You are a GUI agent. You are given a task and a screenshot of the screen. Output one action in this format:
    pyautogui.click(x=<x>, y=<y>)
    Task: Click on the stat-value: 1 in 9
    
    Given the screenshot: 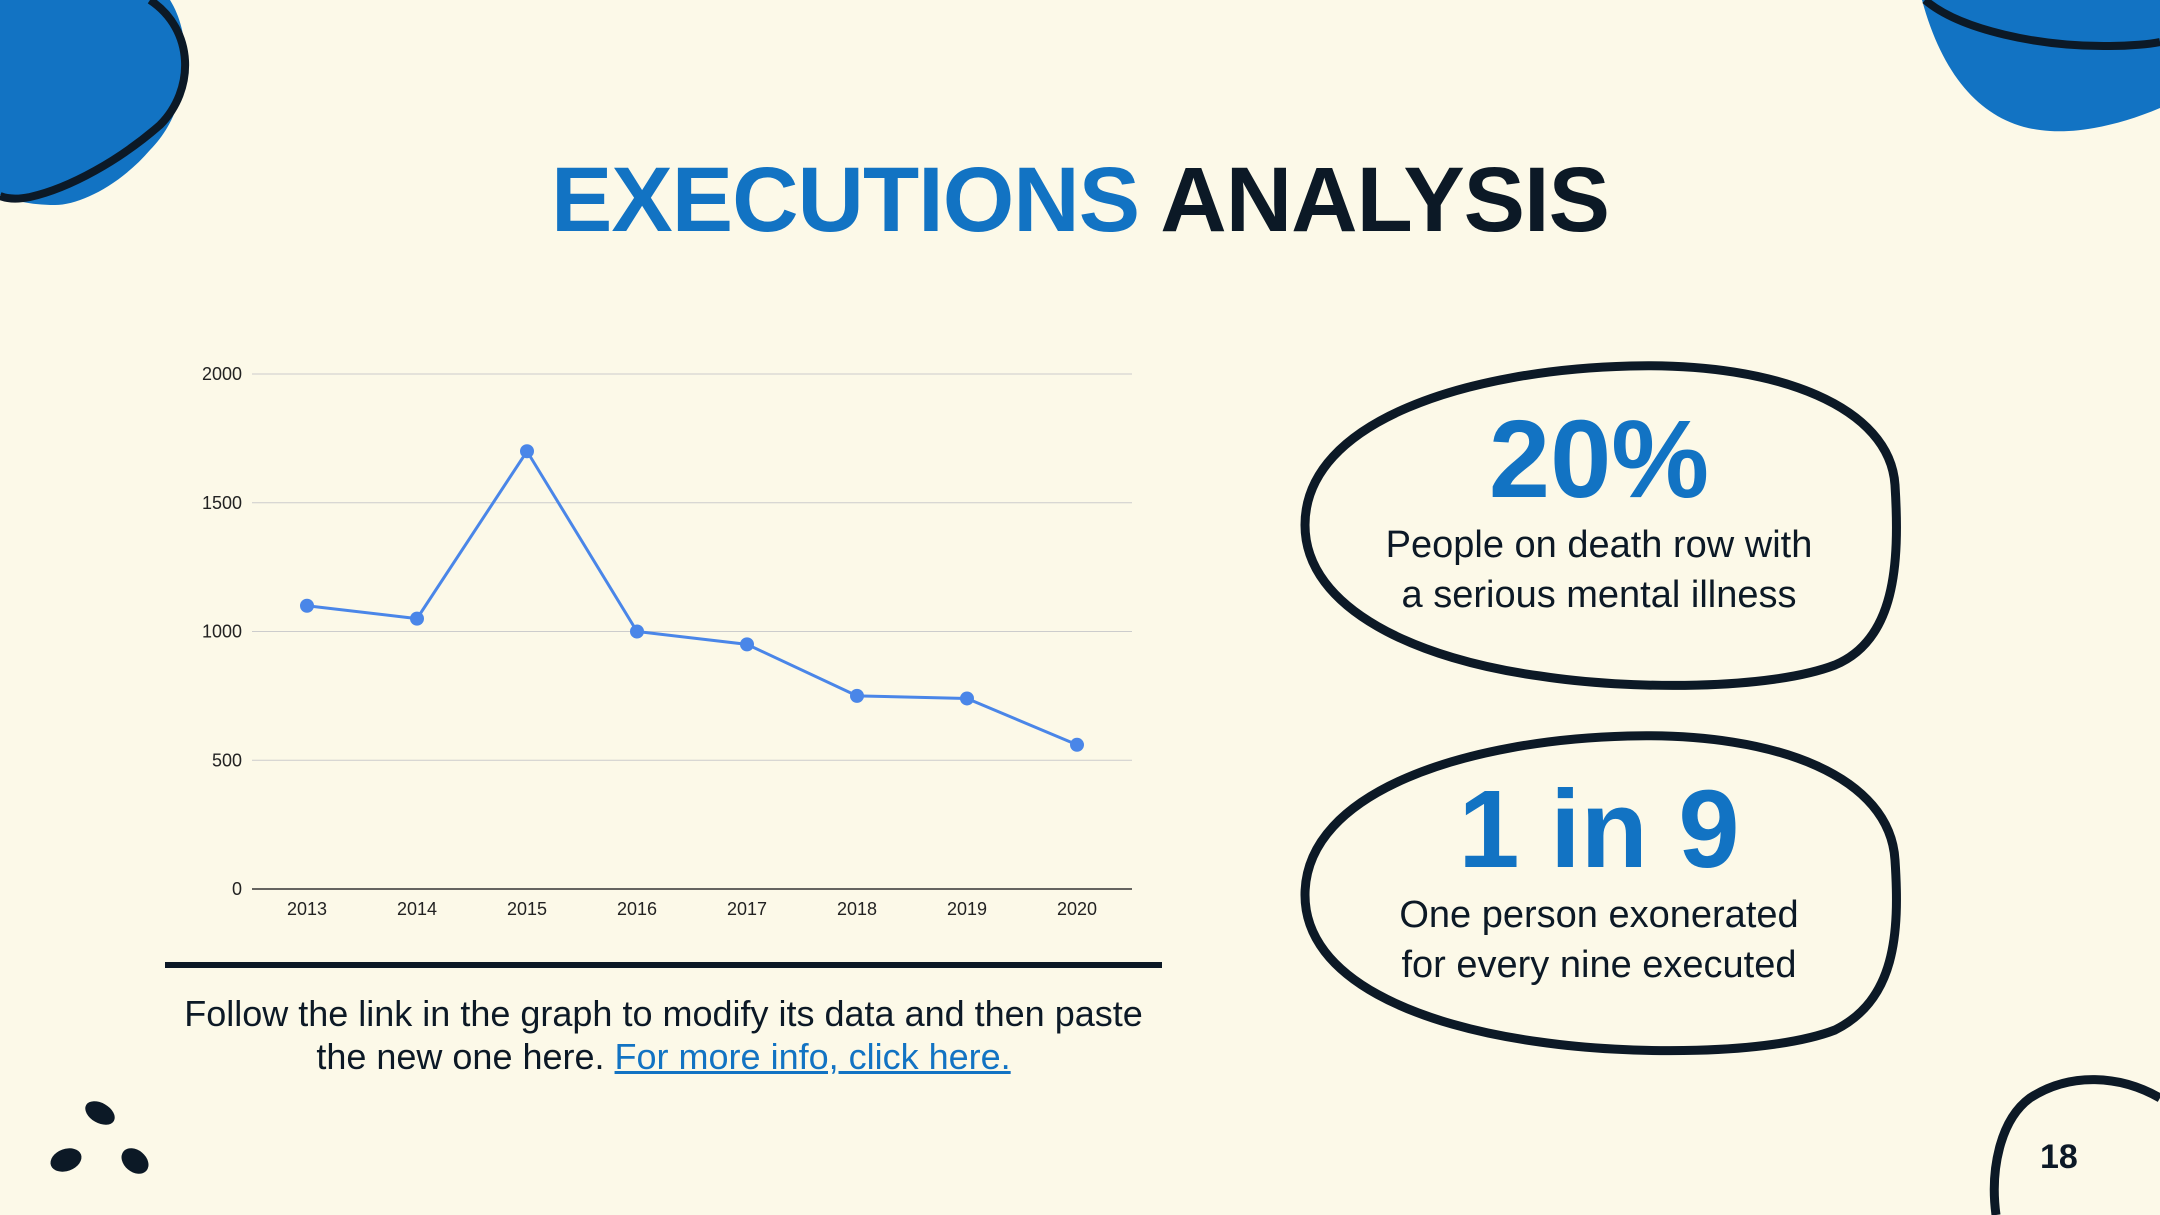 What is the action you would take?
    pyautogui.click(x=1599, y=829)
    